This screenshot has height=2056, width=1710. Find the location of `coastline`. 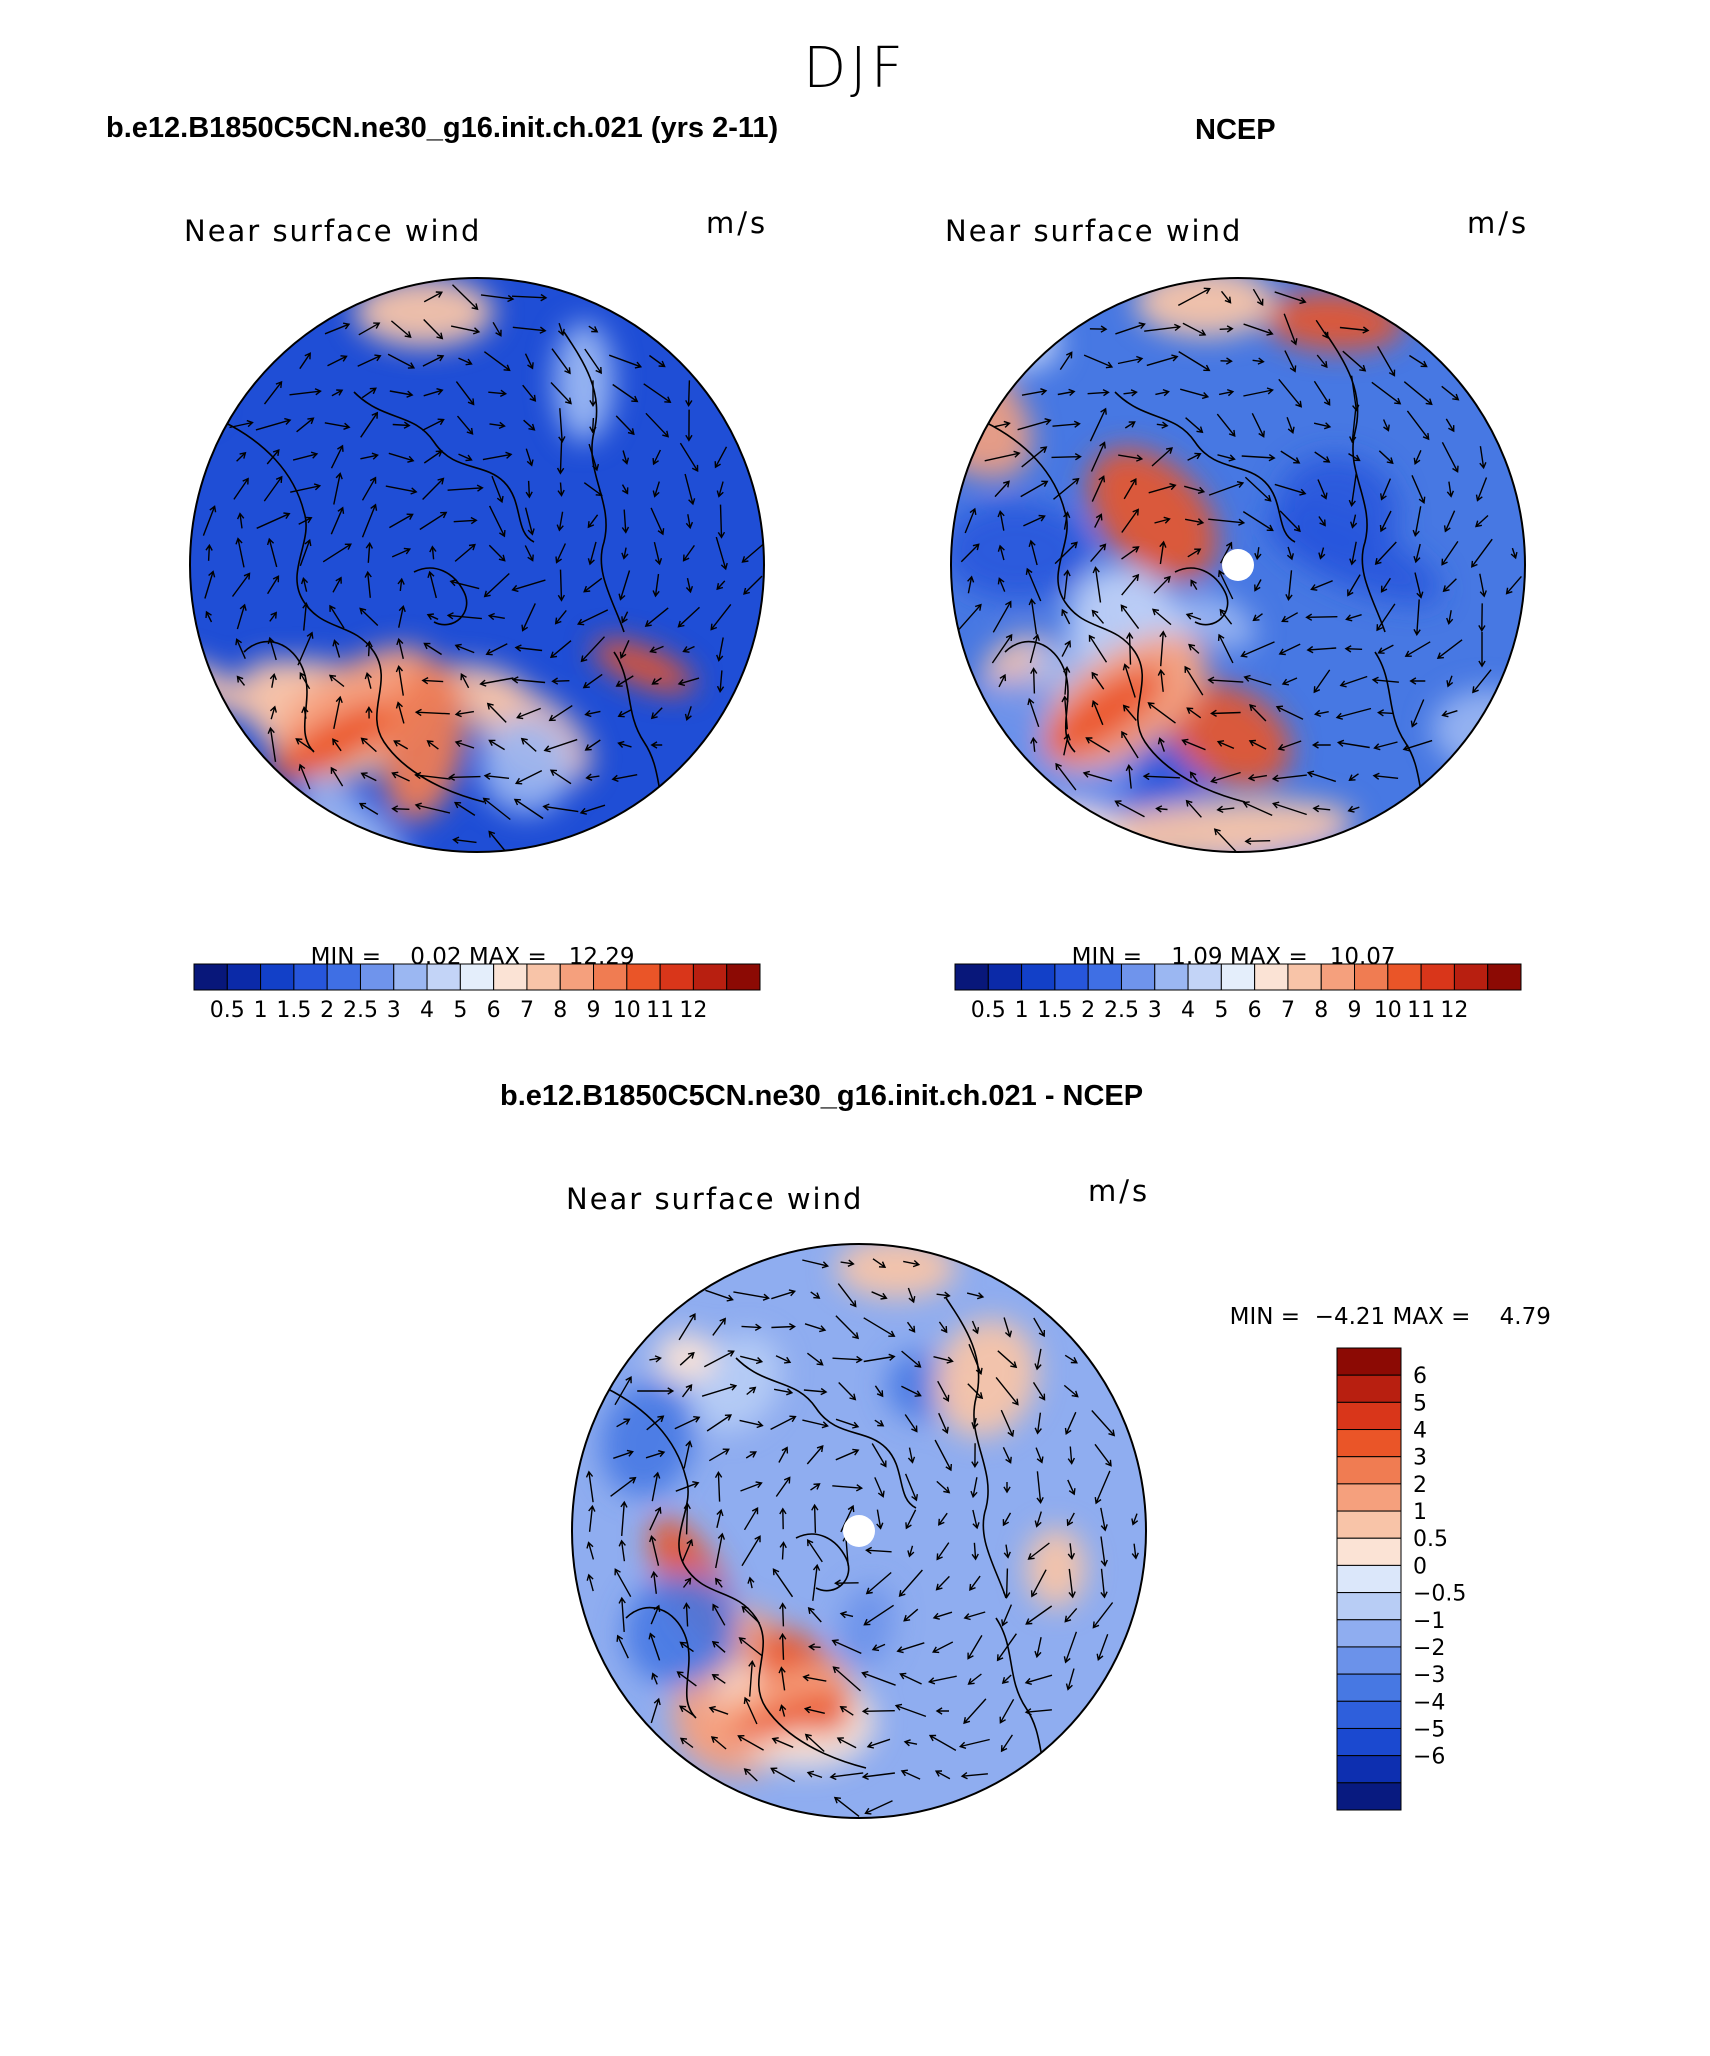

coastline is located at coordinates (826, 1433).